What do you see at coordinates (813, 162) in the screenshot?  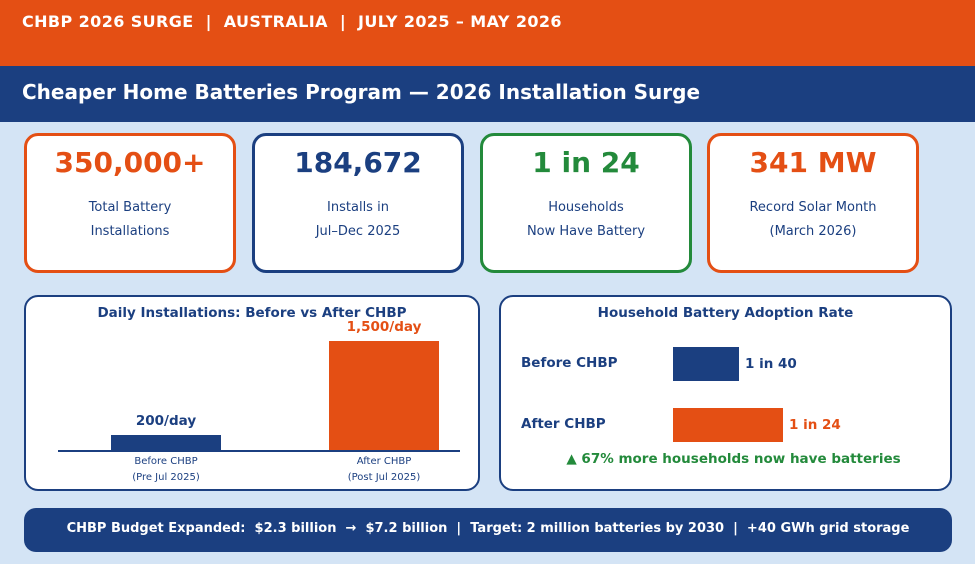 I see `stat-value: 341 MW` at bounding box center [813, 162].